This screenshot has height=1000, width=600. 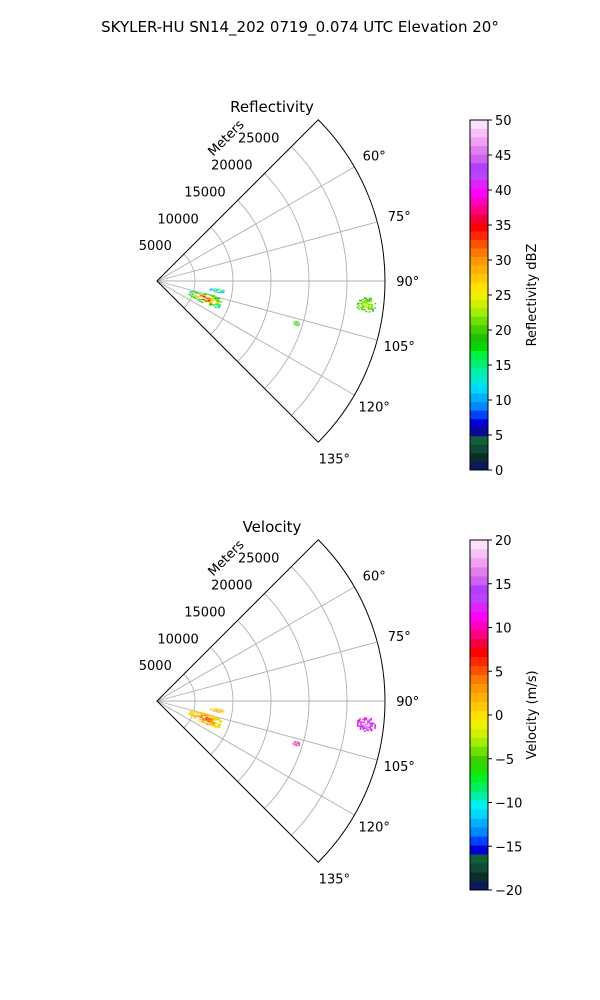 What do you see at coordinates (504, 716) in the screenshot?
I see `colorbar: −20 −15 −10 −5 0 5 10 15 20 Velocity (m/s)` at bounding box center [504, 716].